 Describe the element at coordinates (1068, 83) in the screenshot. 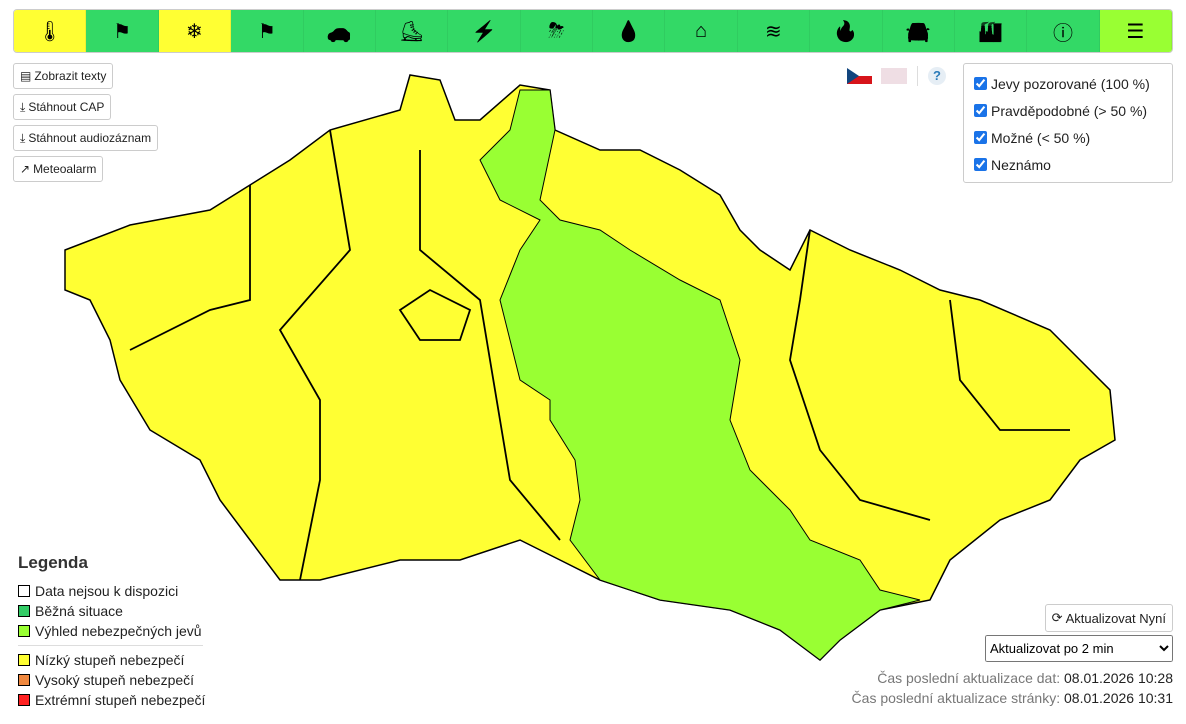

I see `filter-item: Jevy pozorované (100 %)` at that location.